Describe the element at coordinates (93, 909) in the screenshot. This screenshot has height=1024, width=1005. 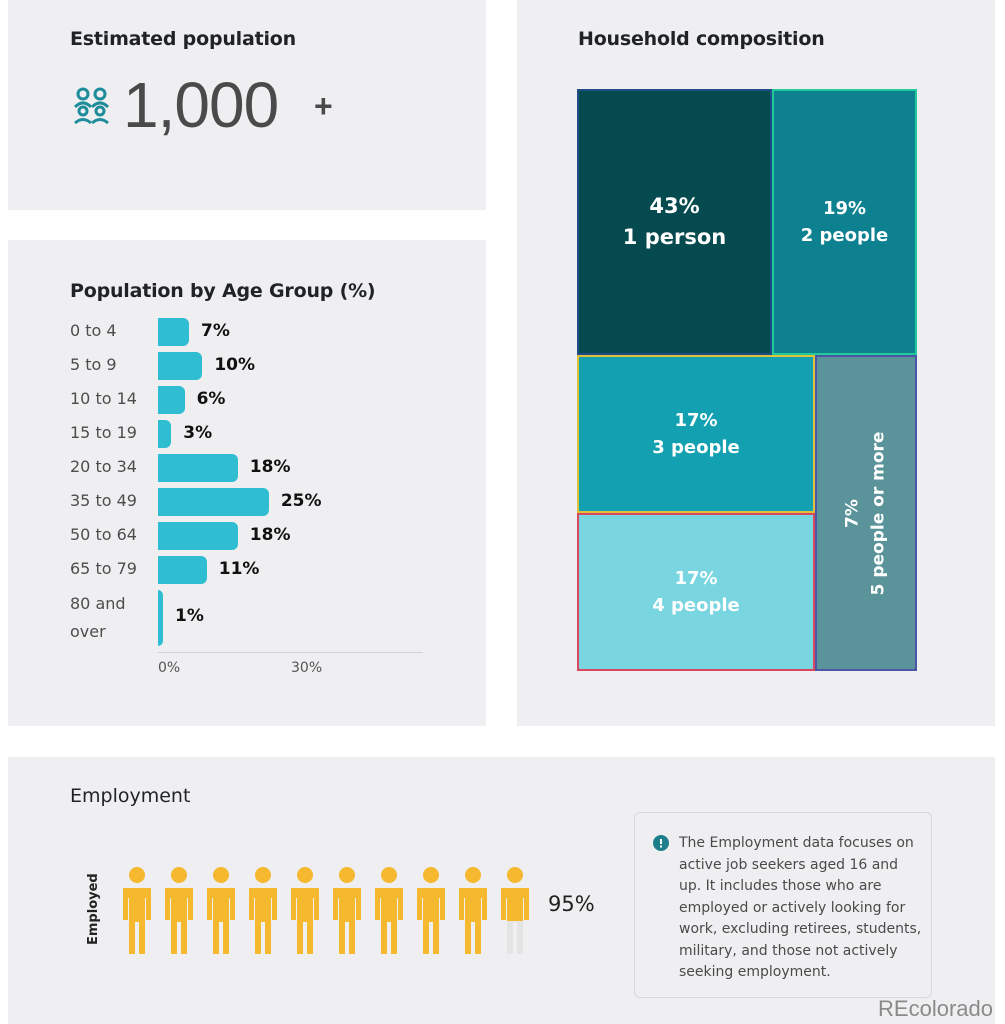
I see `employed-axis-label: Employed` at that location.